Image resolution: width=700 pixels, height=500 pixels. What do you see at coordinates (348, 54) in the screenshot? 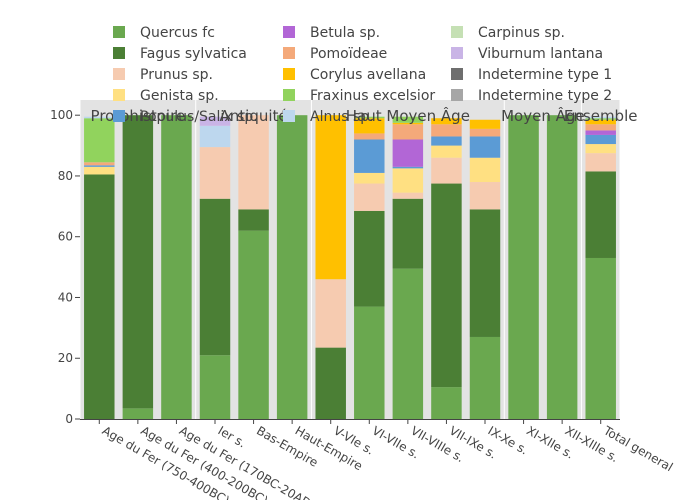
I see `legend-label: Pomoïdeae` at bounding box center [348, 54].